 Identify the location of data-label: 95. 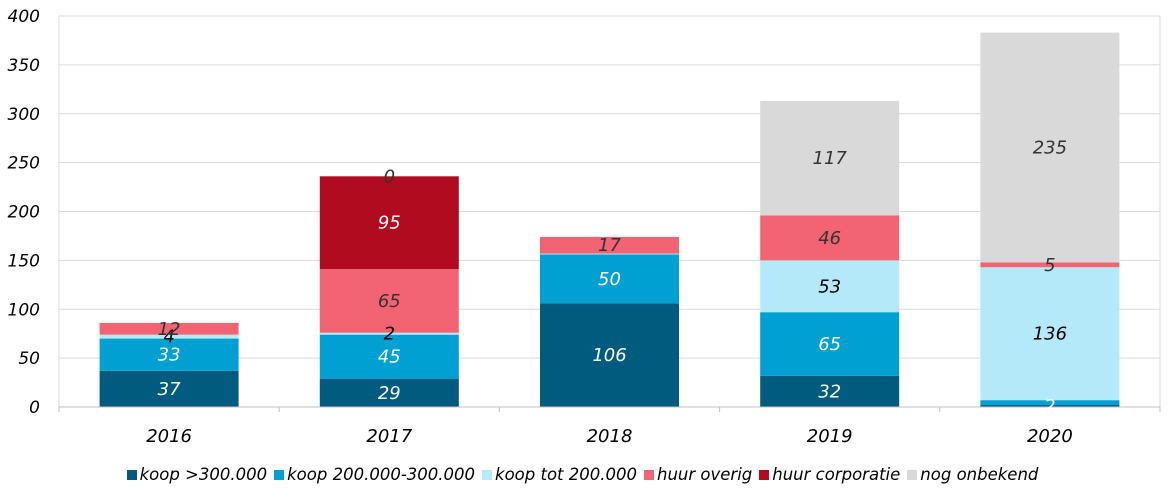
(389, 223).